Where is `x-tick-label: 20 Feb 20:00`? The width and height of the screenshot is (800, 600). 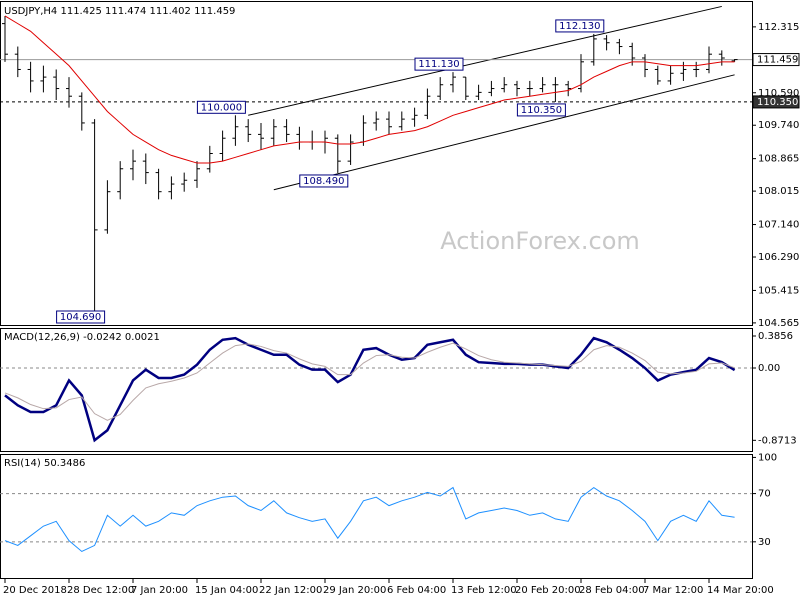
x-tick-label: 20 Feb 20:00 is located at coordinates (548, 590).